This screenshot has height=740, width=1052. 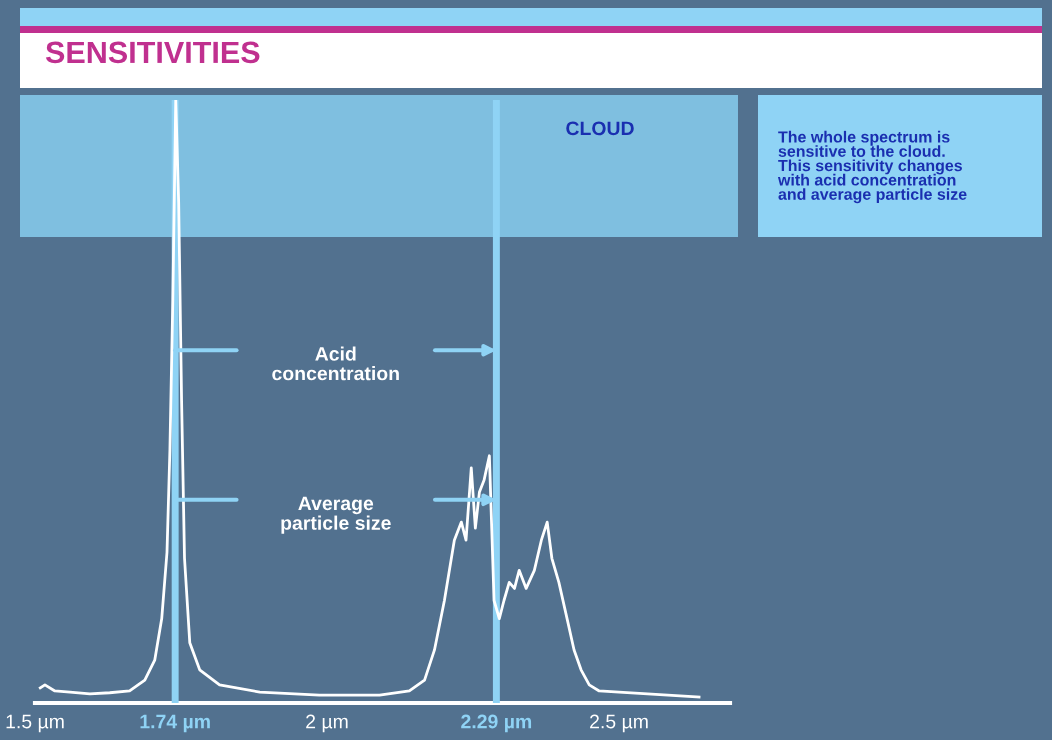 I want to click on x-tick-label: 1.5 µm, so click(x=35, y=723).